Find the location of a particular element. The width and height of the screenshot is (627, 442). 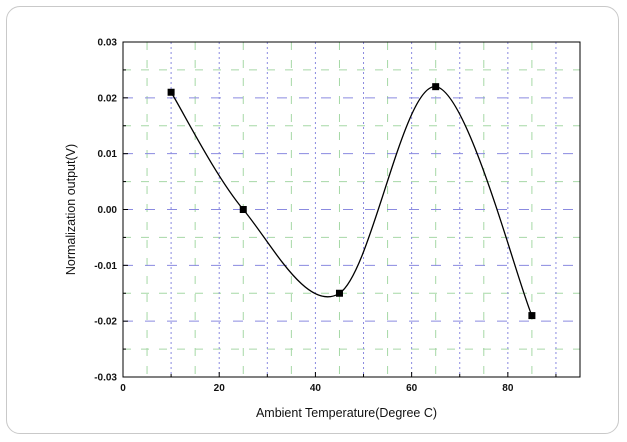

y-tick-label: 0.00 is located at coordinates (108, 210).